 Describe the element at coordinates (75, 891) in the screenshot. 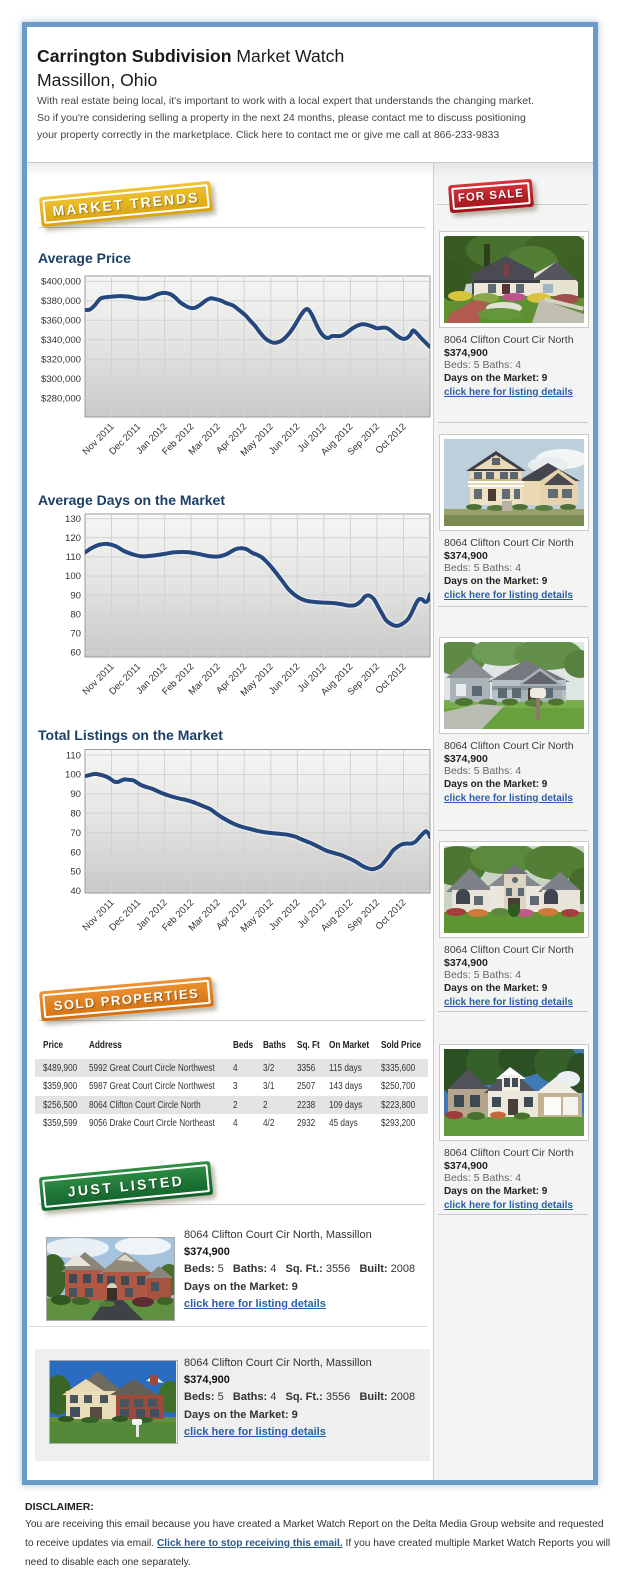

I see `svg-text: 40` at that location.